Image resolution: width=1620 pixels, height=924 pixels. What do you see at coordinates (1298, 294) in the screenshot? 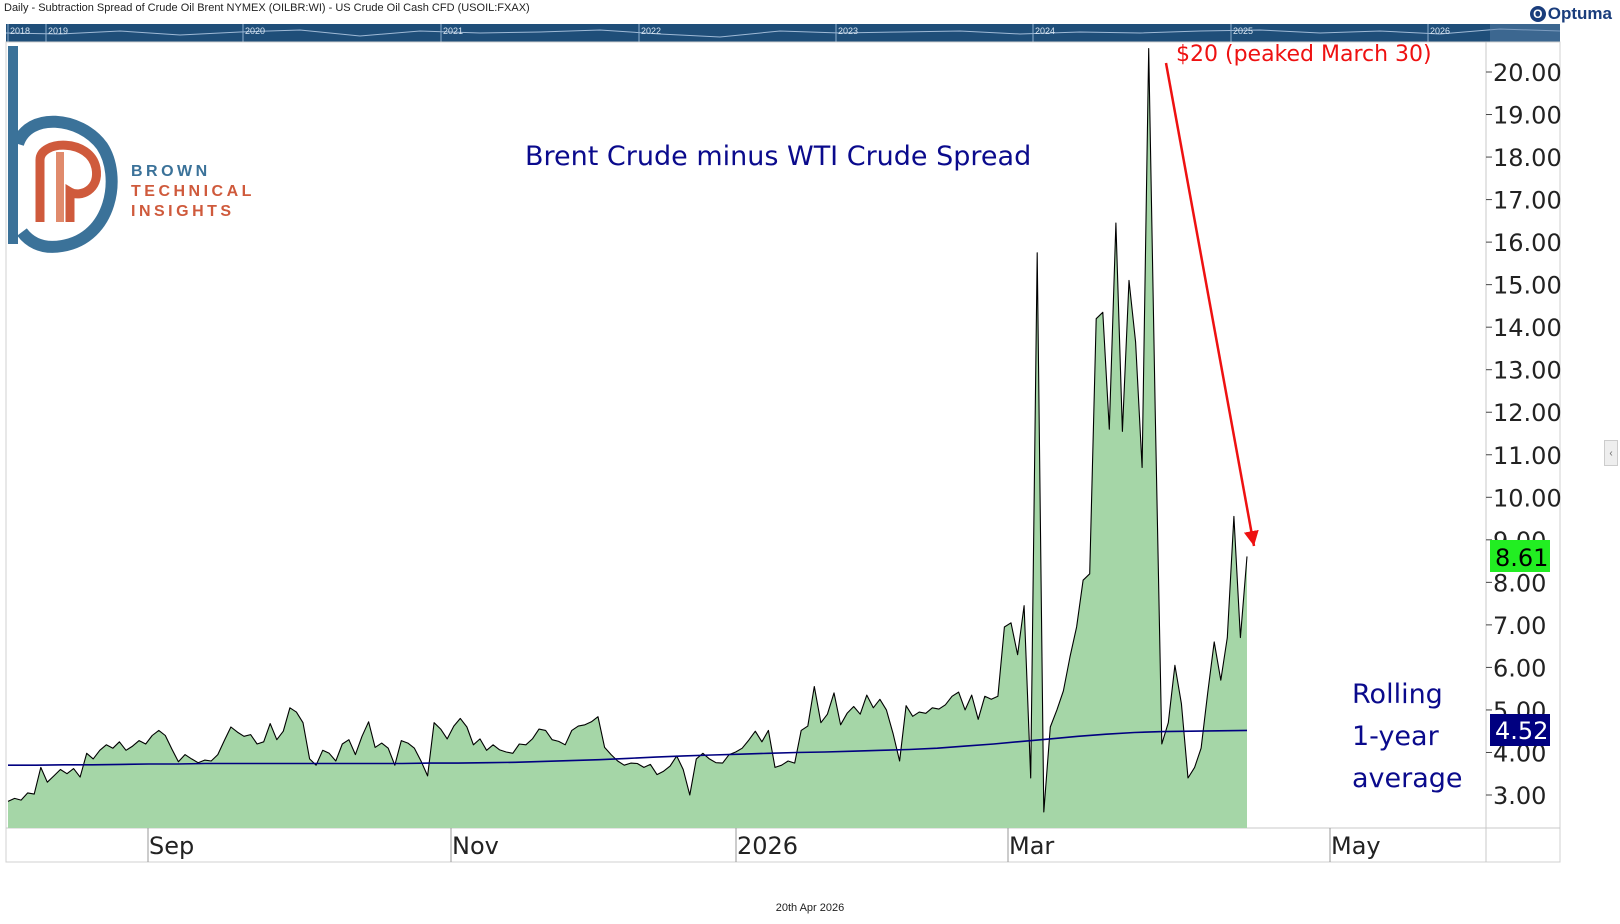
I see `peak-annotation: $20 (peaked March 30)` at bounding box center [1298, 294].